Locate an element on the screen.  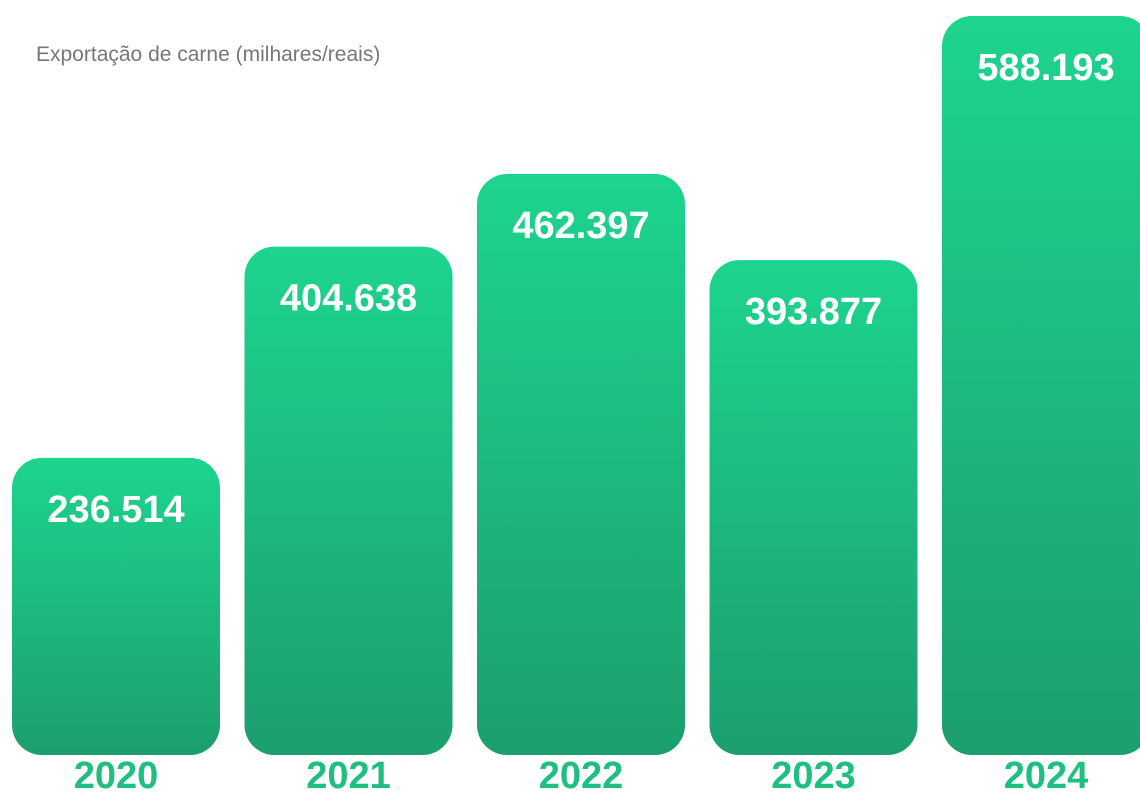
data-label-2021: 404.638 is located at coordinates (348, 299).